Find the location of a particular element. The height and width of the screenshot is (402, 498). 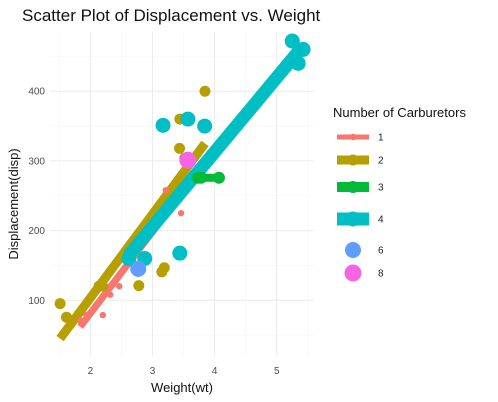

x-axis-title: Weight(wt) is located at coordinates (182, 387).